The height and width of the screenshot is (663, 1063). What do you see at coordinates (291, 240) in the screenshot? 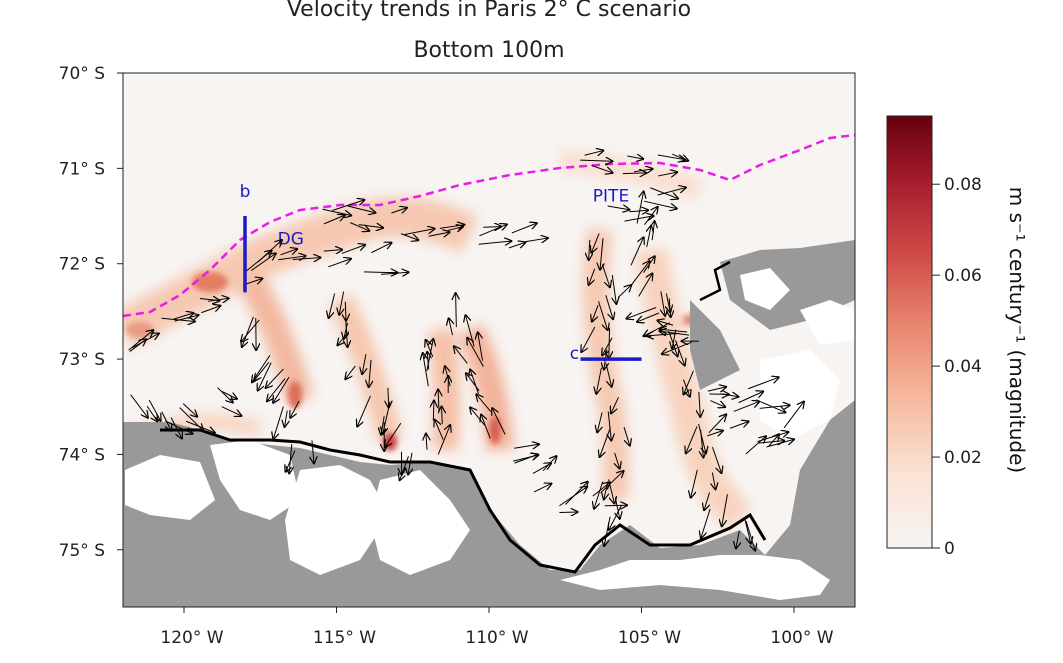
I see `annotation-dg: DG` at bounding box center [291, 240].